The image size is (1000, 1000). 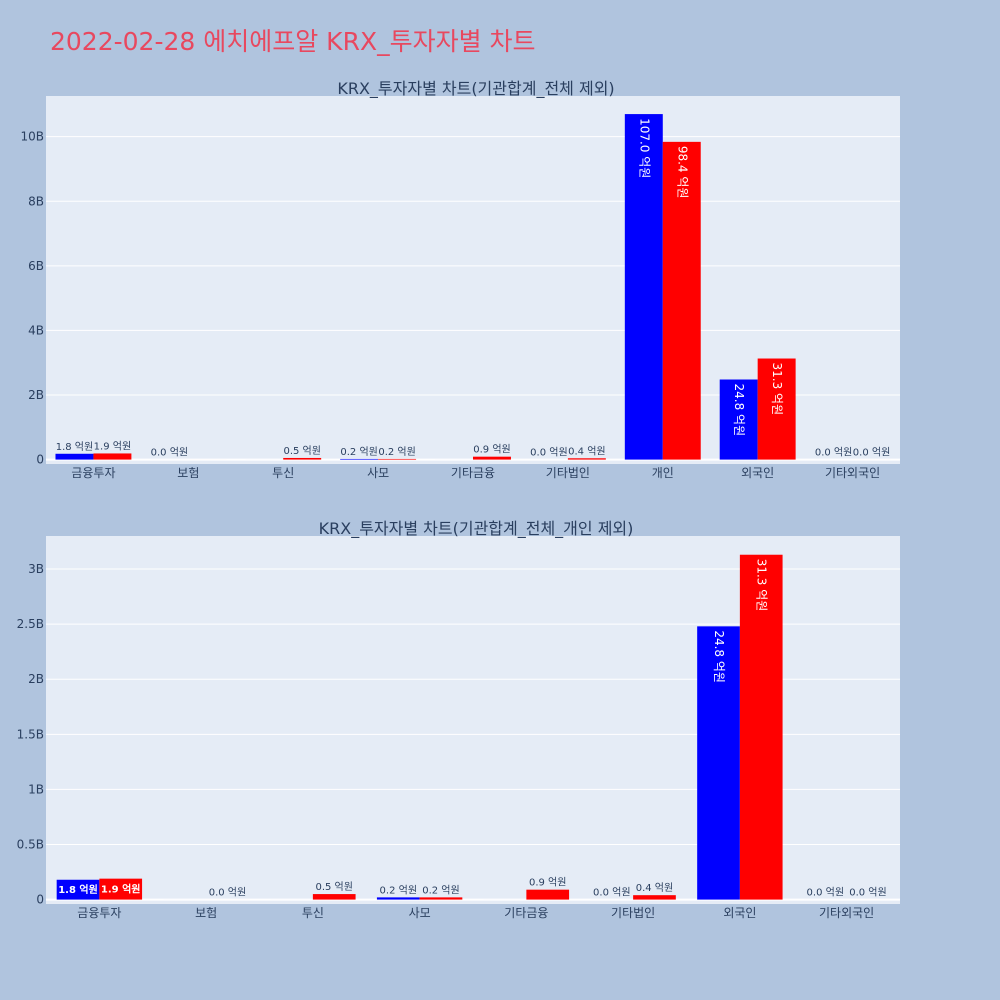 I want to click on y-tick-label: 2.5B, so click(x=30, y=624).